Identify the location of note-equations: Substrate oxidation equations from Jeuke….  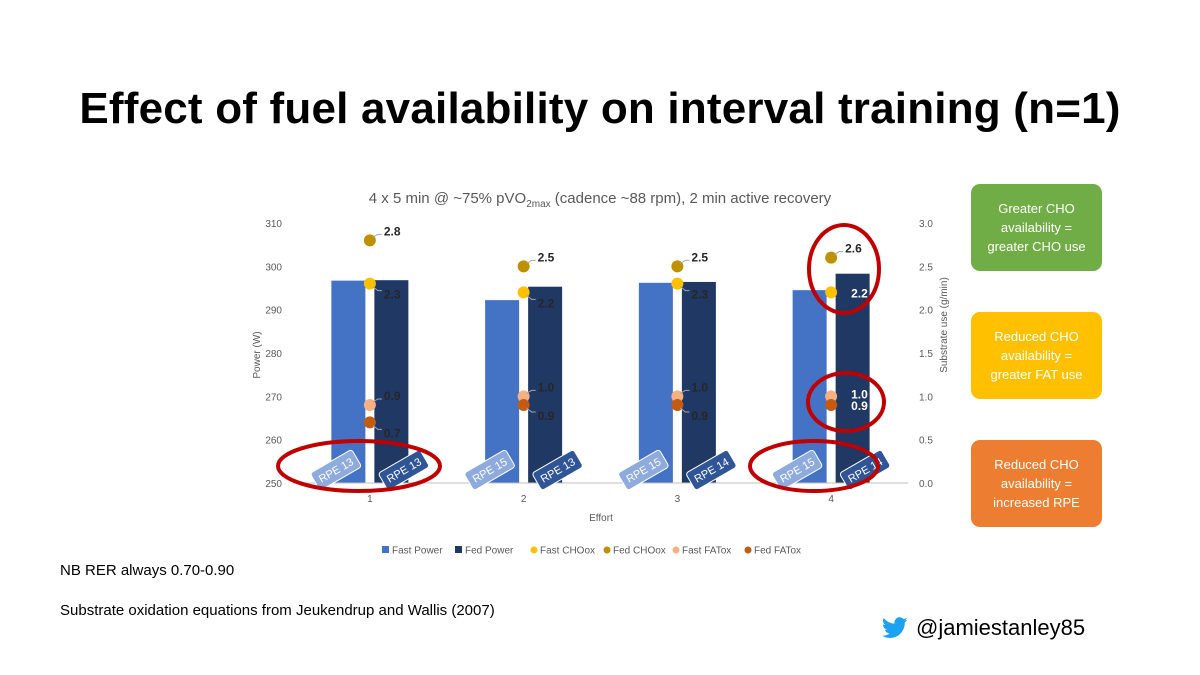
(277, 610).